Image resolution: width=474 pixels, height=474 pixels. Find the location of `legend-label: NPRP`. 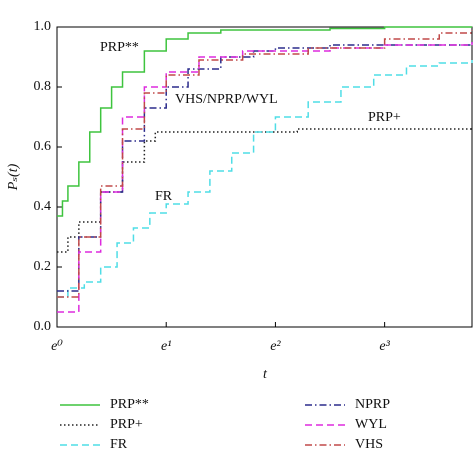

legend-label: NPRP is located at coordinates (372, 404).